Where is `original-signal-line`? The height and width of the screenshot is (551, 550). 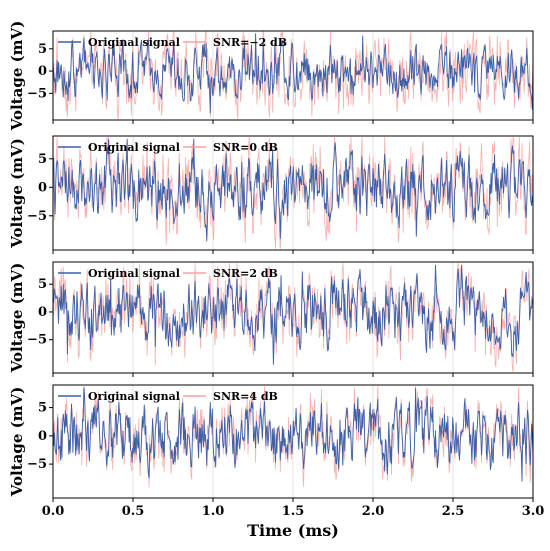
original-signal-line is located at coordinates (293, 73).